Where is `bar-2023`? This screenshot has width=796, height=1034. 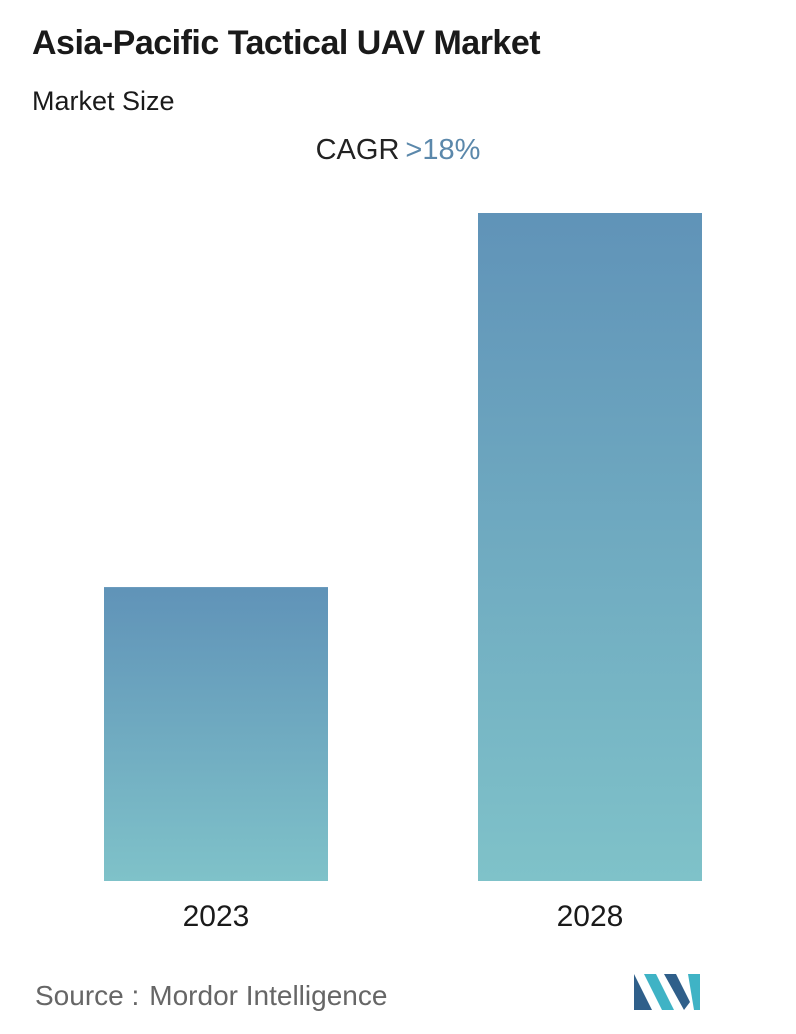 bar-2023 is located at coordinates (216, 734).